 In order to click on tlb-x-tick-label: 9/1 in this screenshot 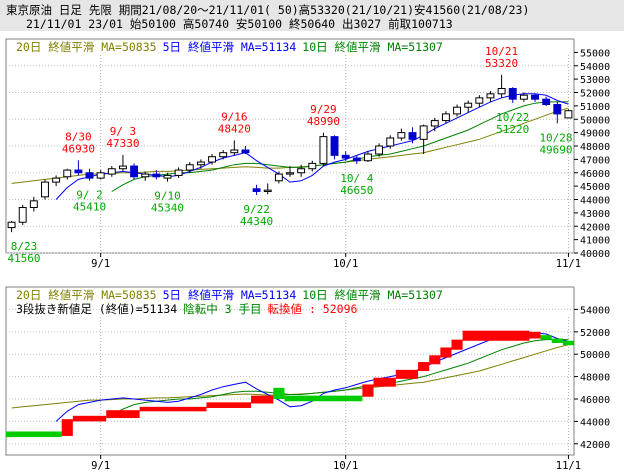, I will do `click(100, 466)`.